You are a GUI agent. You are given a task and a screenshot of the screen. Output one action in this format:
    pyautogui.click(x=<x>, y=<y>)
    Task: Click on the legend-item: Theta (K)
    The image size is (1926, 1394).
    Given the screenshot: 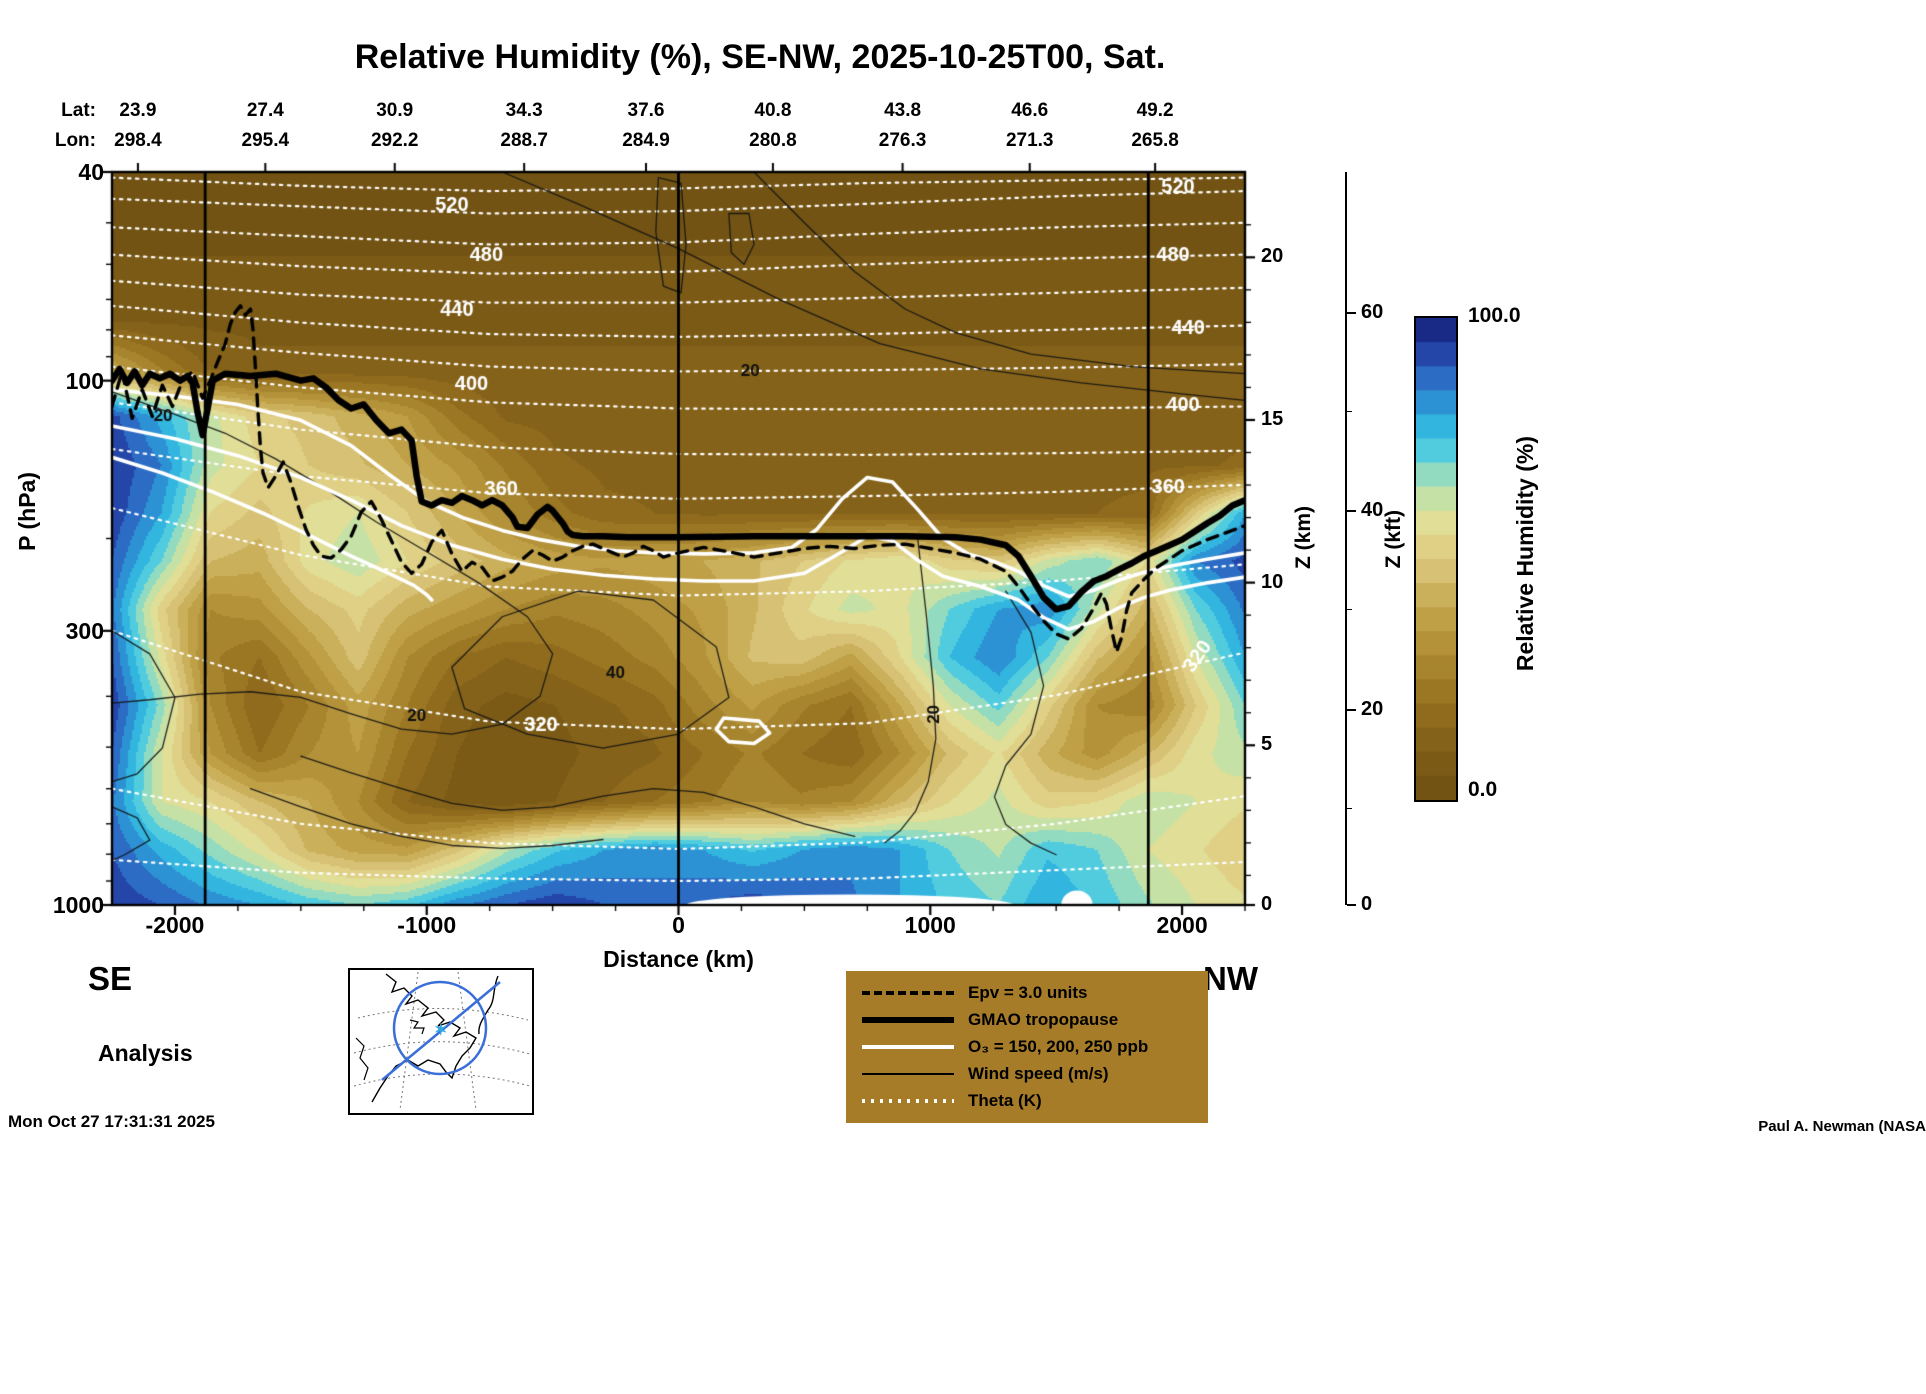 What is the action you would take?
    pyautogui.click(x=1027, y=1101)
    